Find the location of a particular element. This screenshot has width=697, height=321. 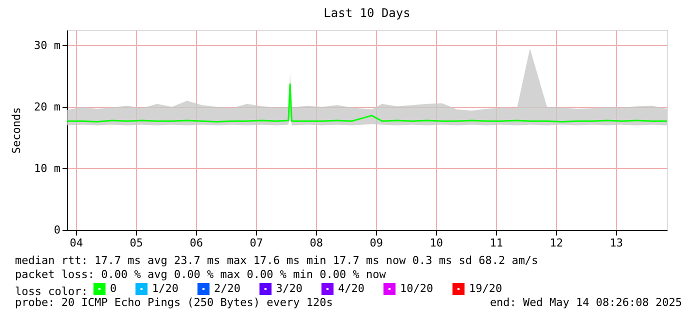

text: probe: 20 ICMP Echo Pings (250 Bytes) every 120s is located at coordinates (174, 302).